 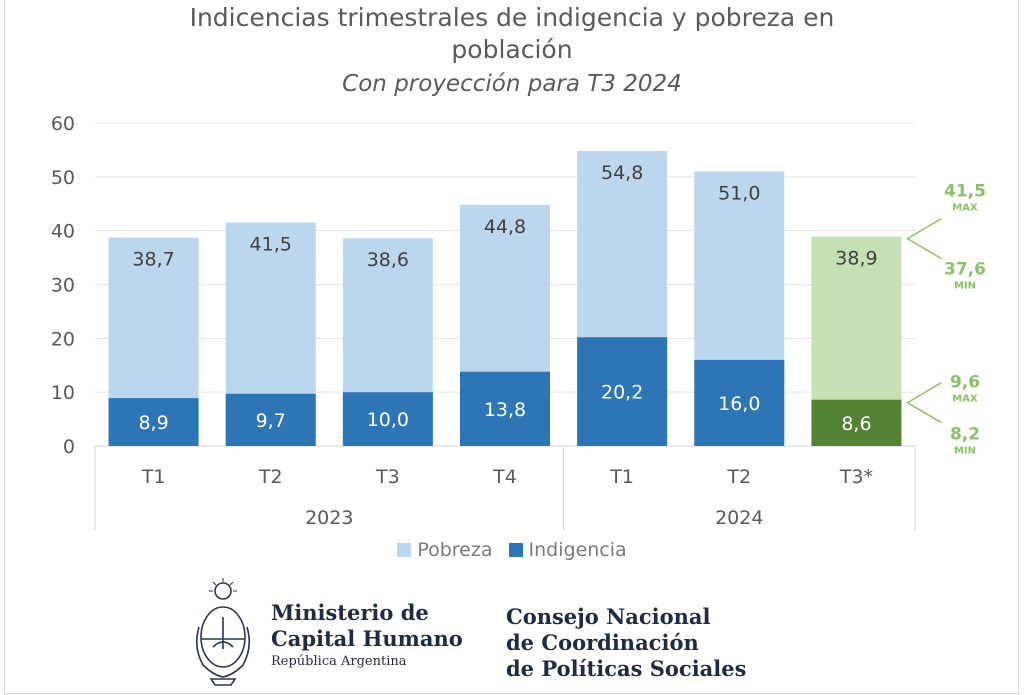 What do you see at coordinates (622, 173) in the screenshot?
I see `data-label-pobreza-4: 54,8` at bounding box center [622, 173].